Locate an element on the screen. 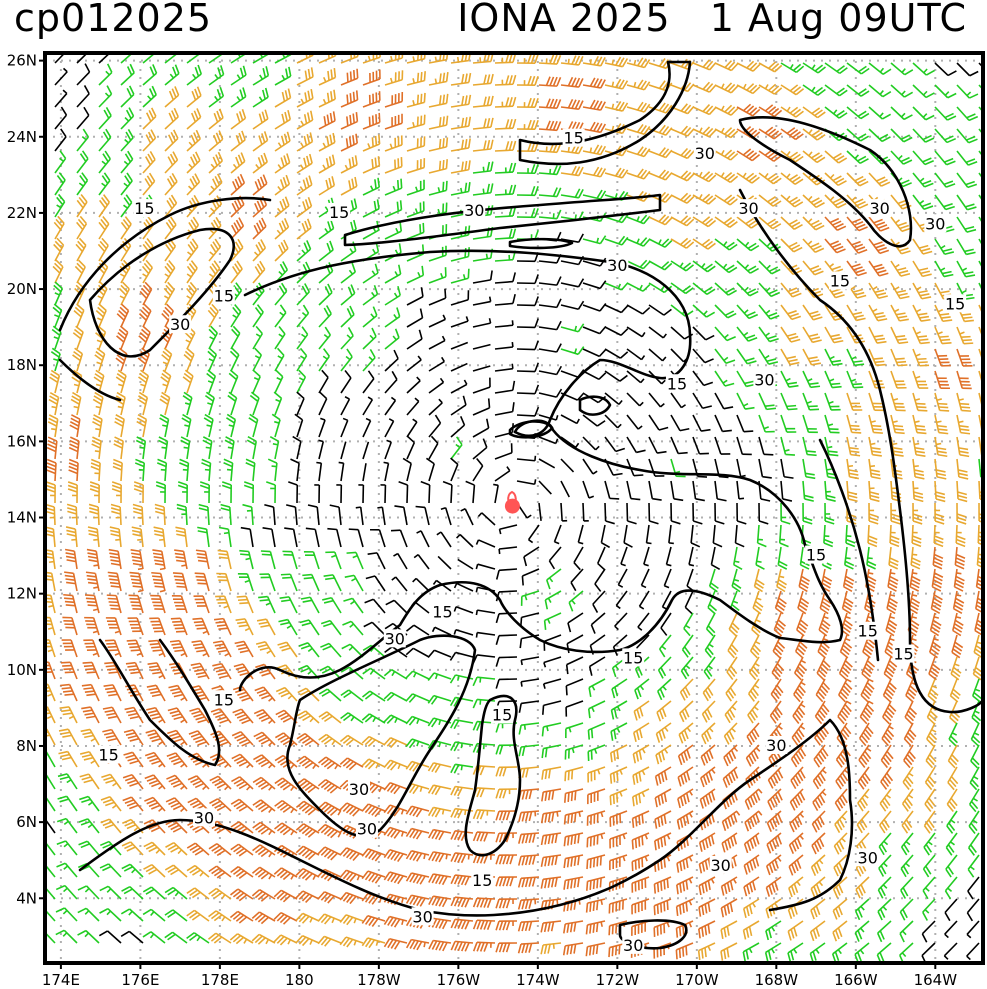 Image resolution: width=987 pixels, height=989 pixels. lon-tick-label: 172W is located at coordinates (618, 980).